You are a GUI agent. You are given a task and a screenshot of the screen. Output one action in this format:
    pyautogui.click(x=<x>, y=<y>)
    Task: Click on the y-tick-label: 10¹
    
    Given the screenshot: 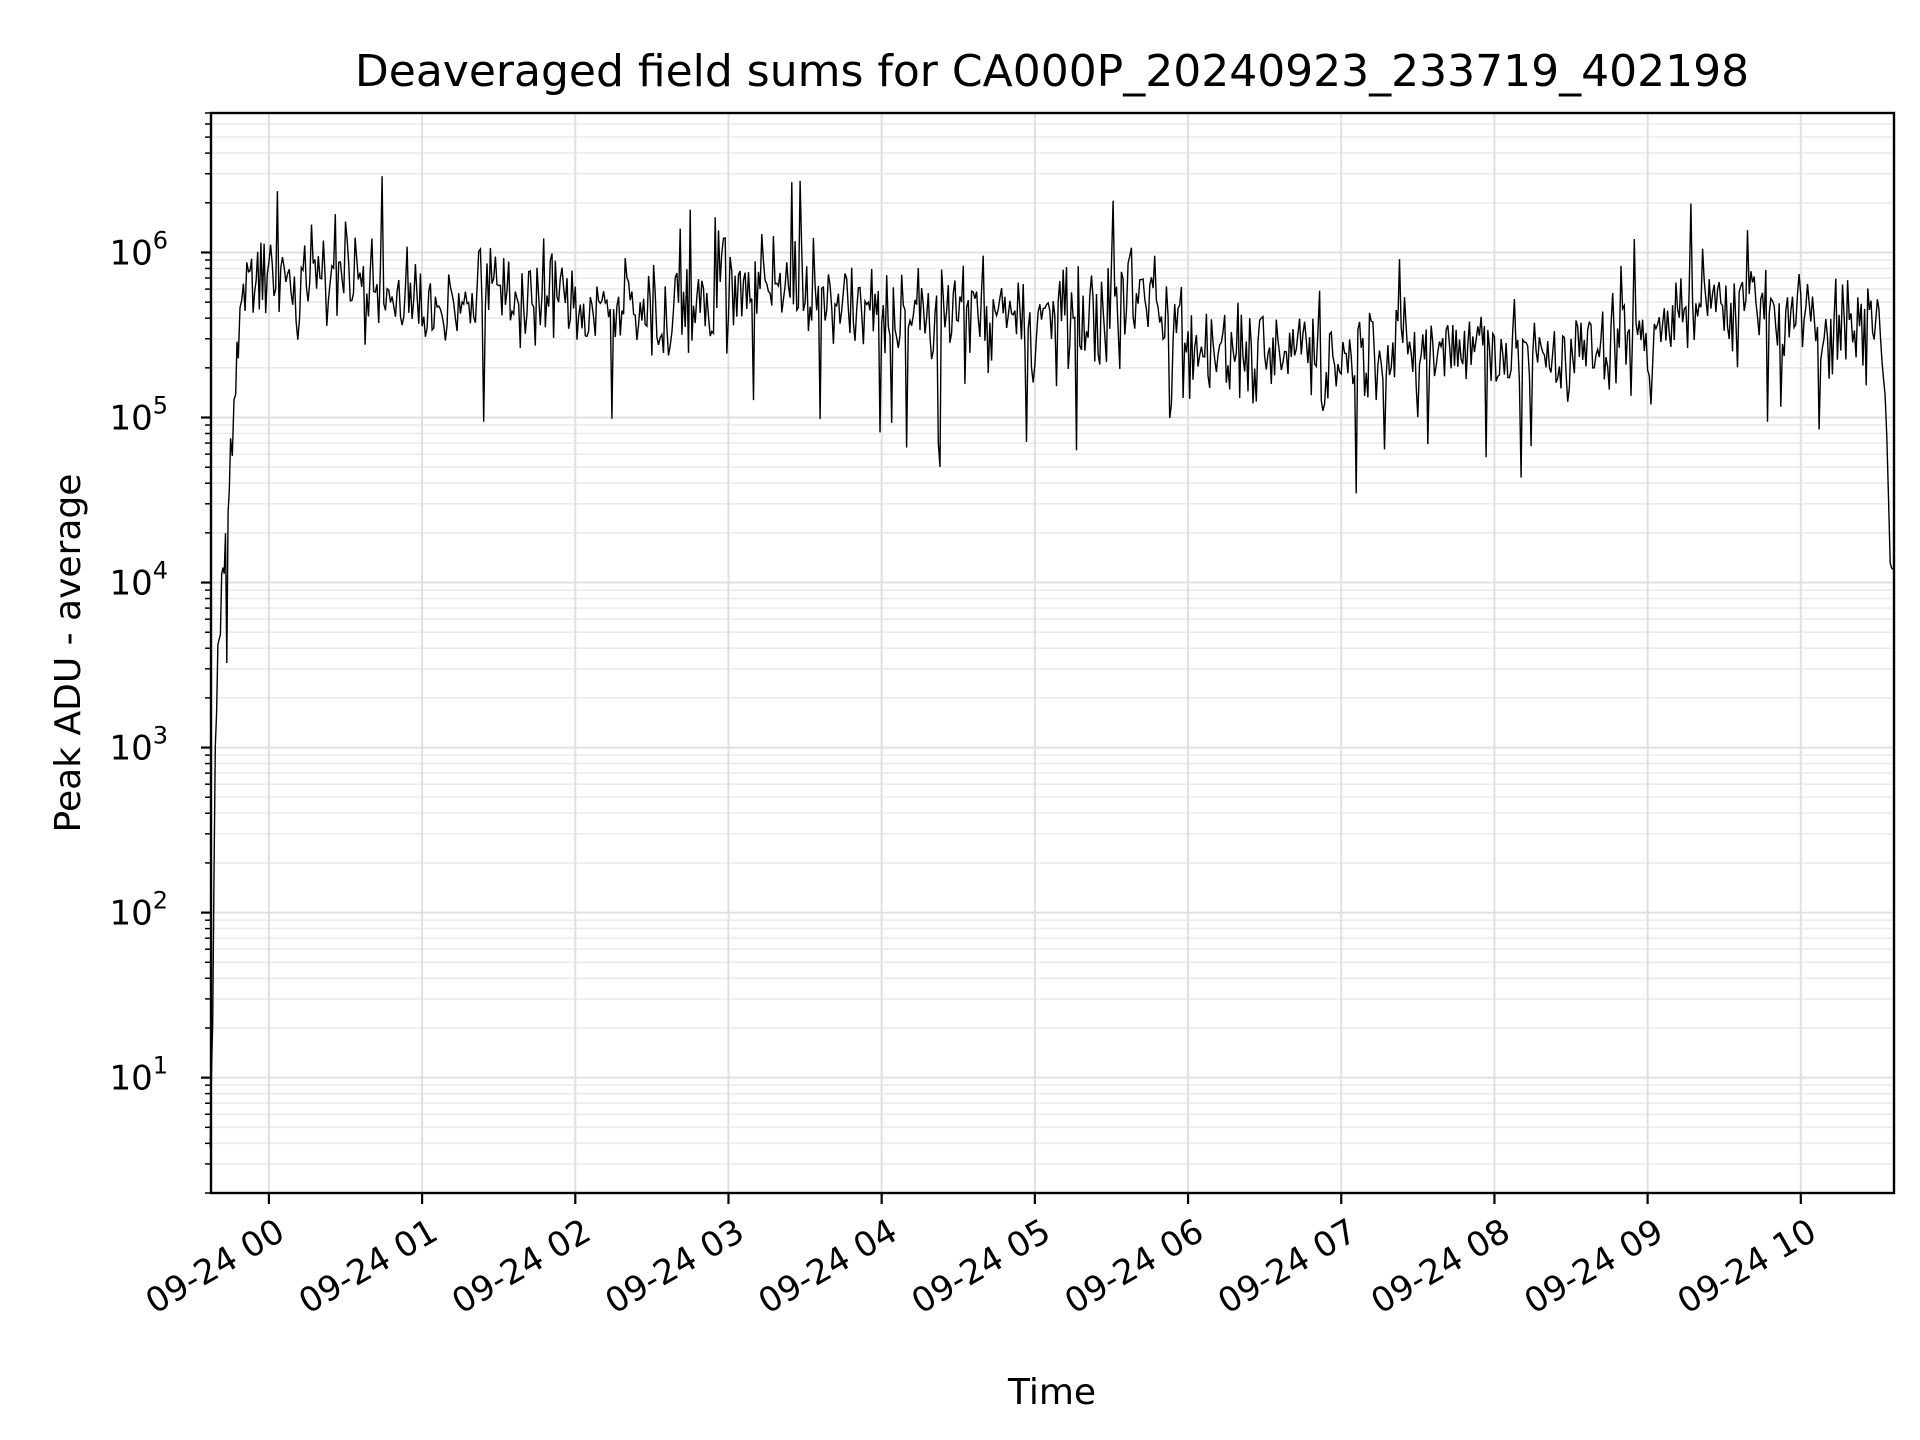 What is the action you would take?
    pyautogui.click(x=138, y=1075)
    